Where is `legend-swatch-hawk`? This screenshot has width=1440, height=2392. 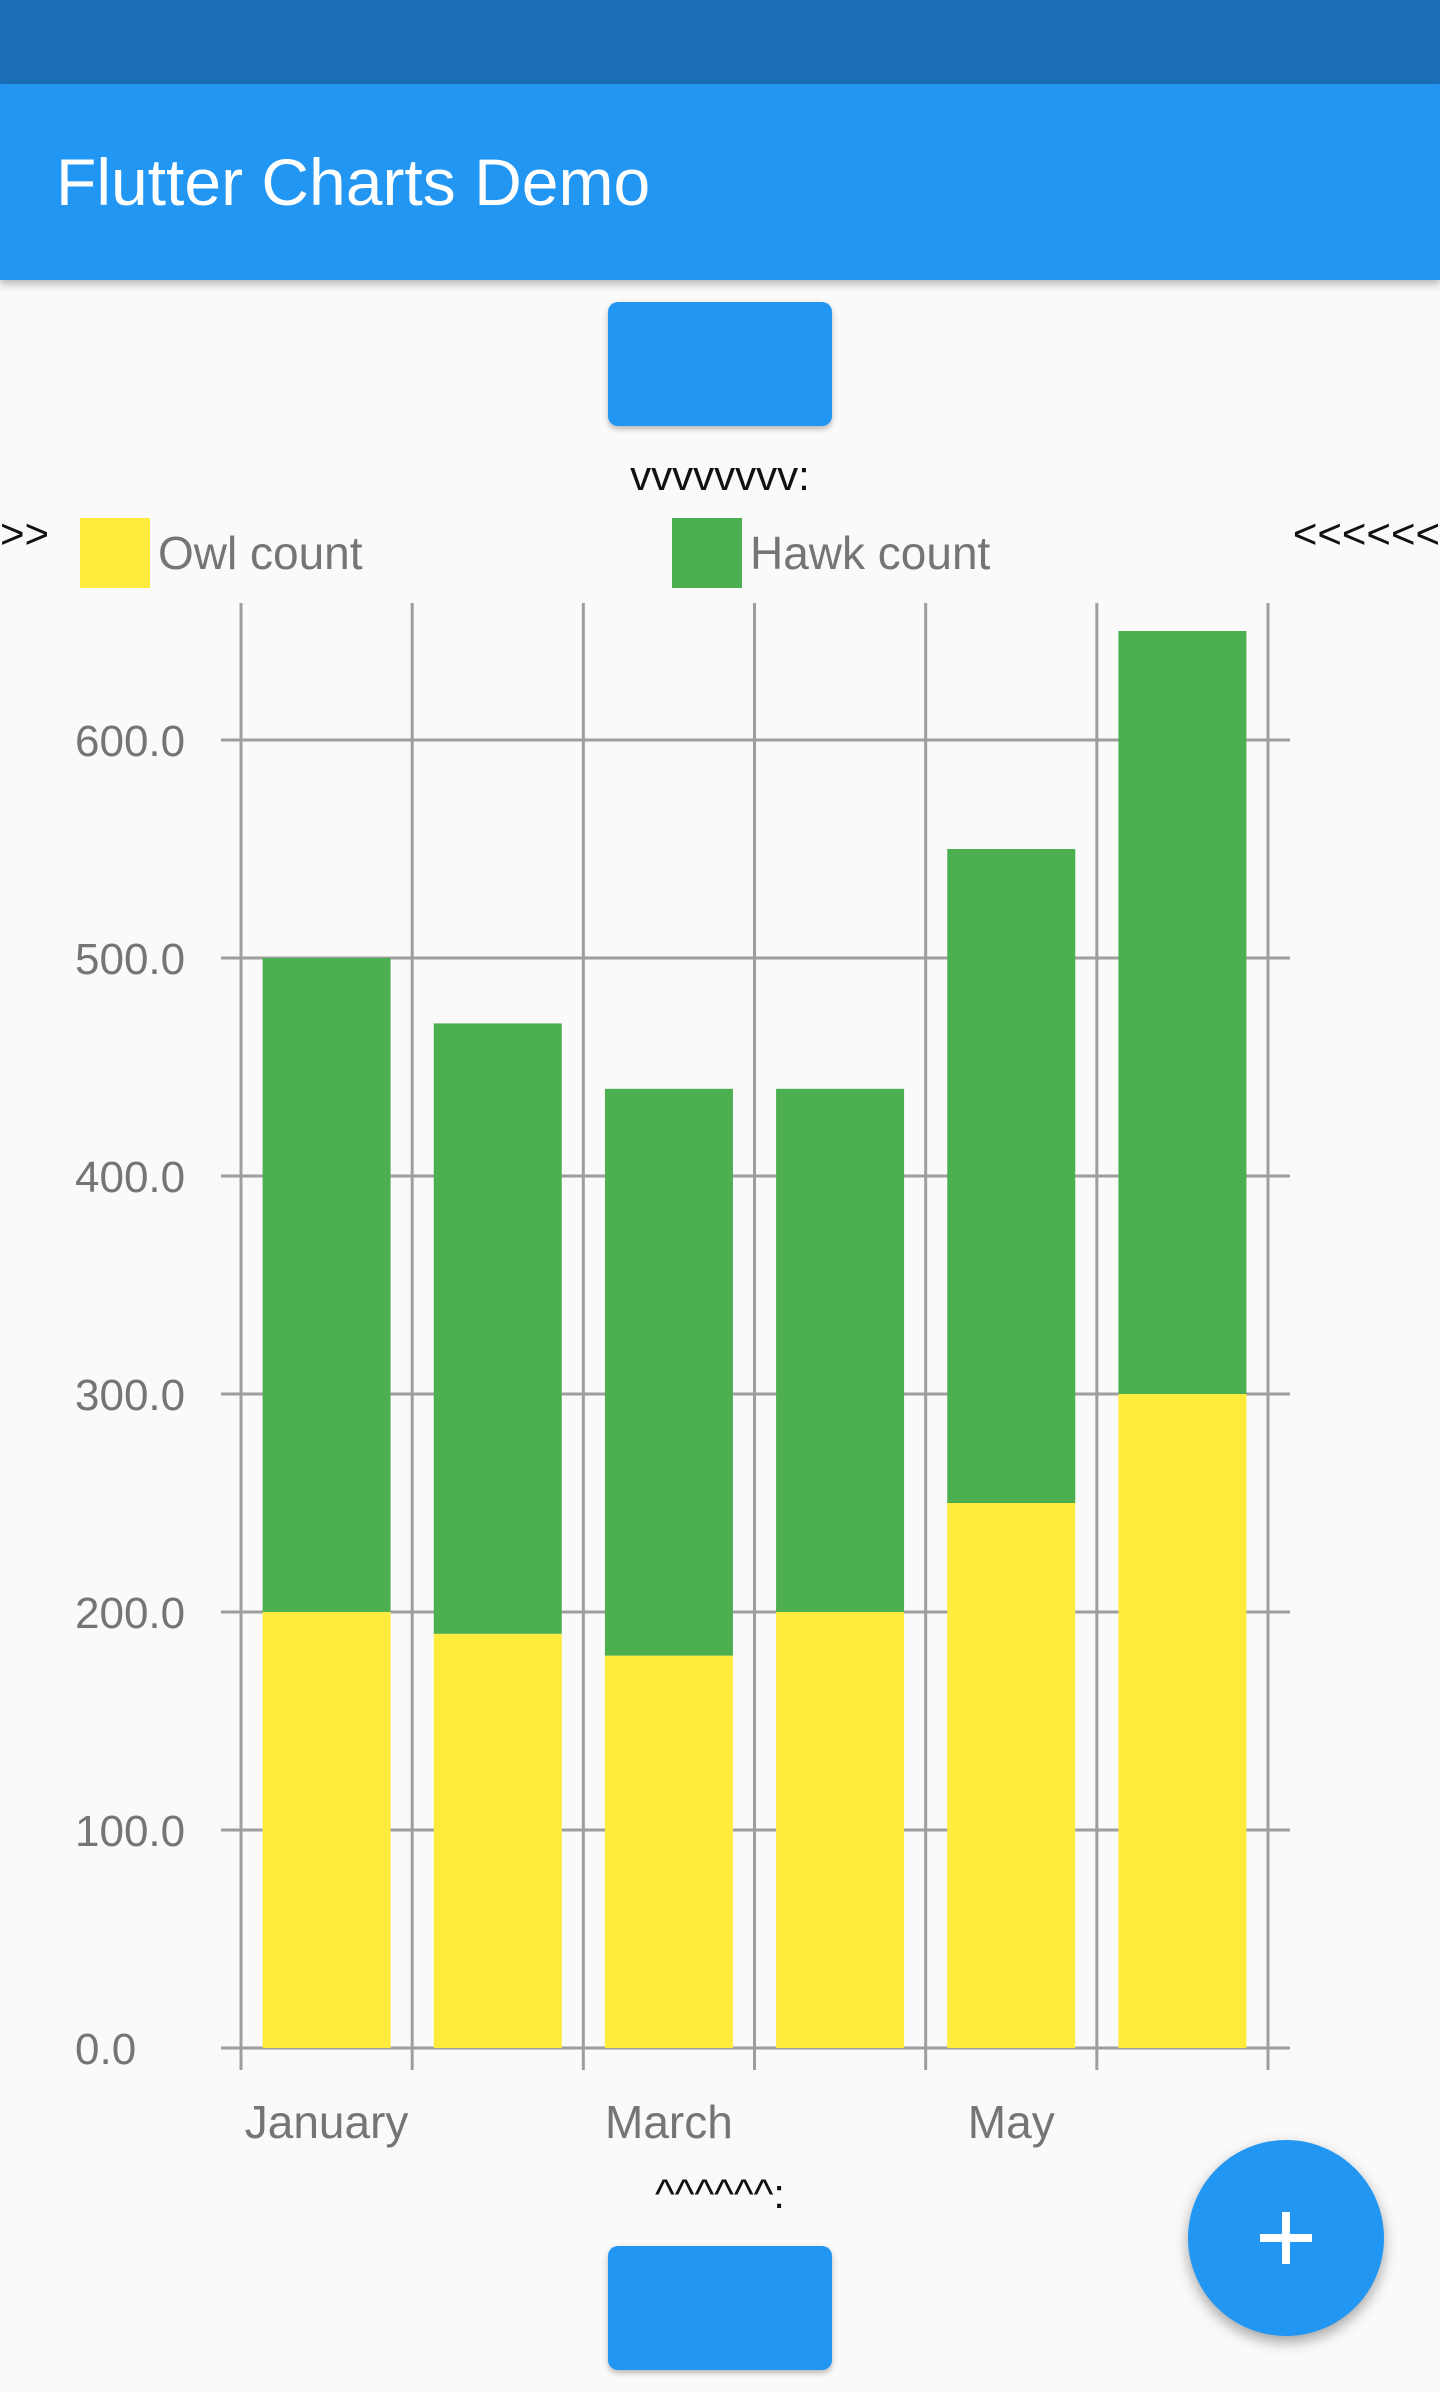 legend-swatch-hawk is located at coordinates (707, 553).